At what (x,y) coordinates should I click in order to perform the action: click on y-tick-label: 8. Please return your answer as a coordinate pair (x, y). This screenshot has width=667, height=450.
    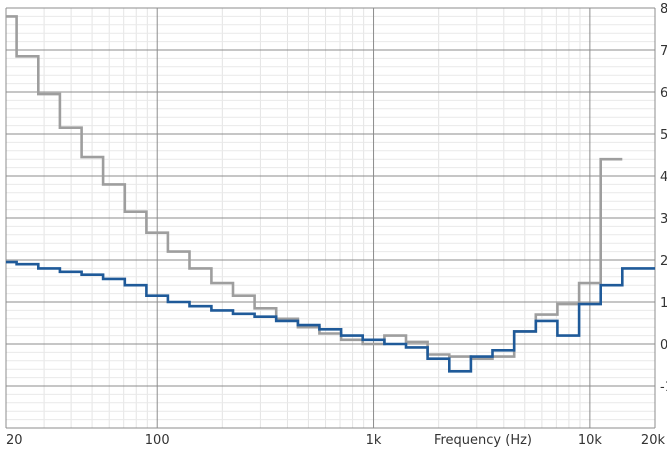
    Looking at the image, I should click on (663, 9).